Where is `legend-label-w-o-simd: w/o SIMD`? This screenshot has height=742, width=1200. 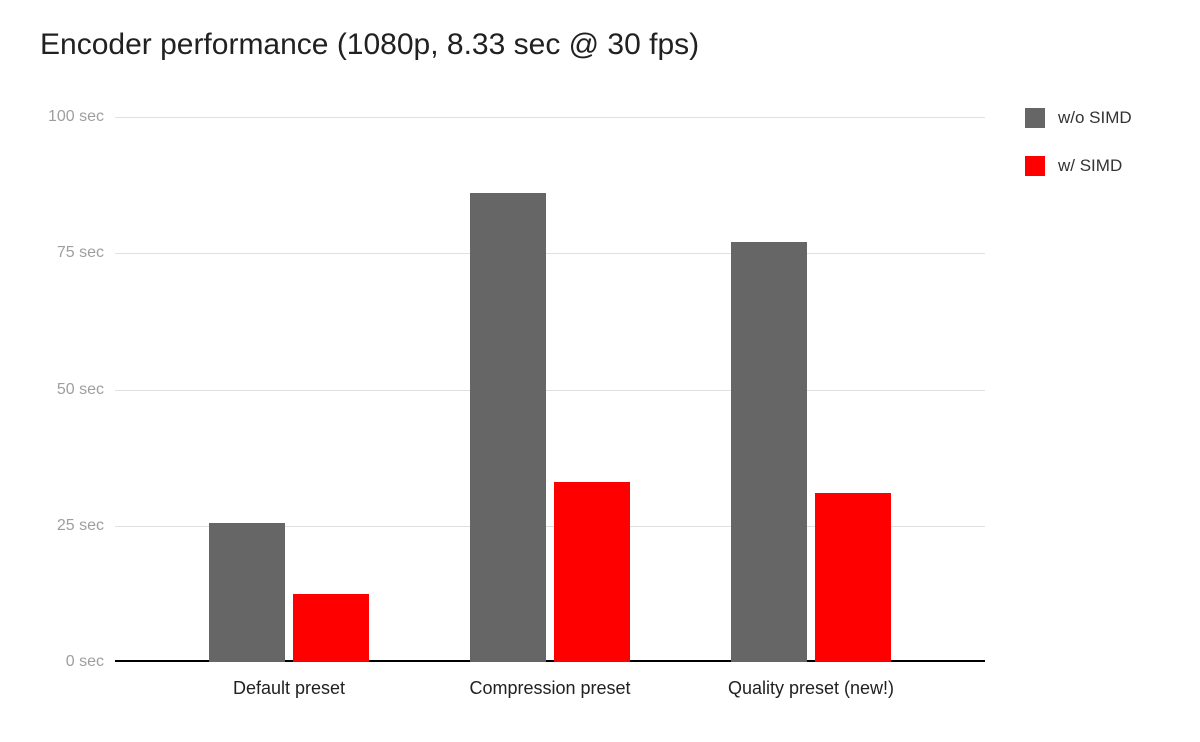
legend-label-w-o-simd: w/o SIMD is located at coordinates (1095, 117).